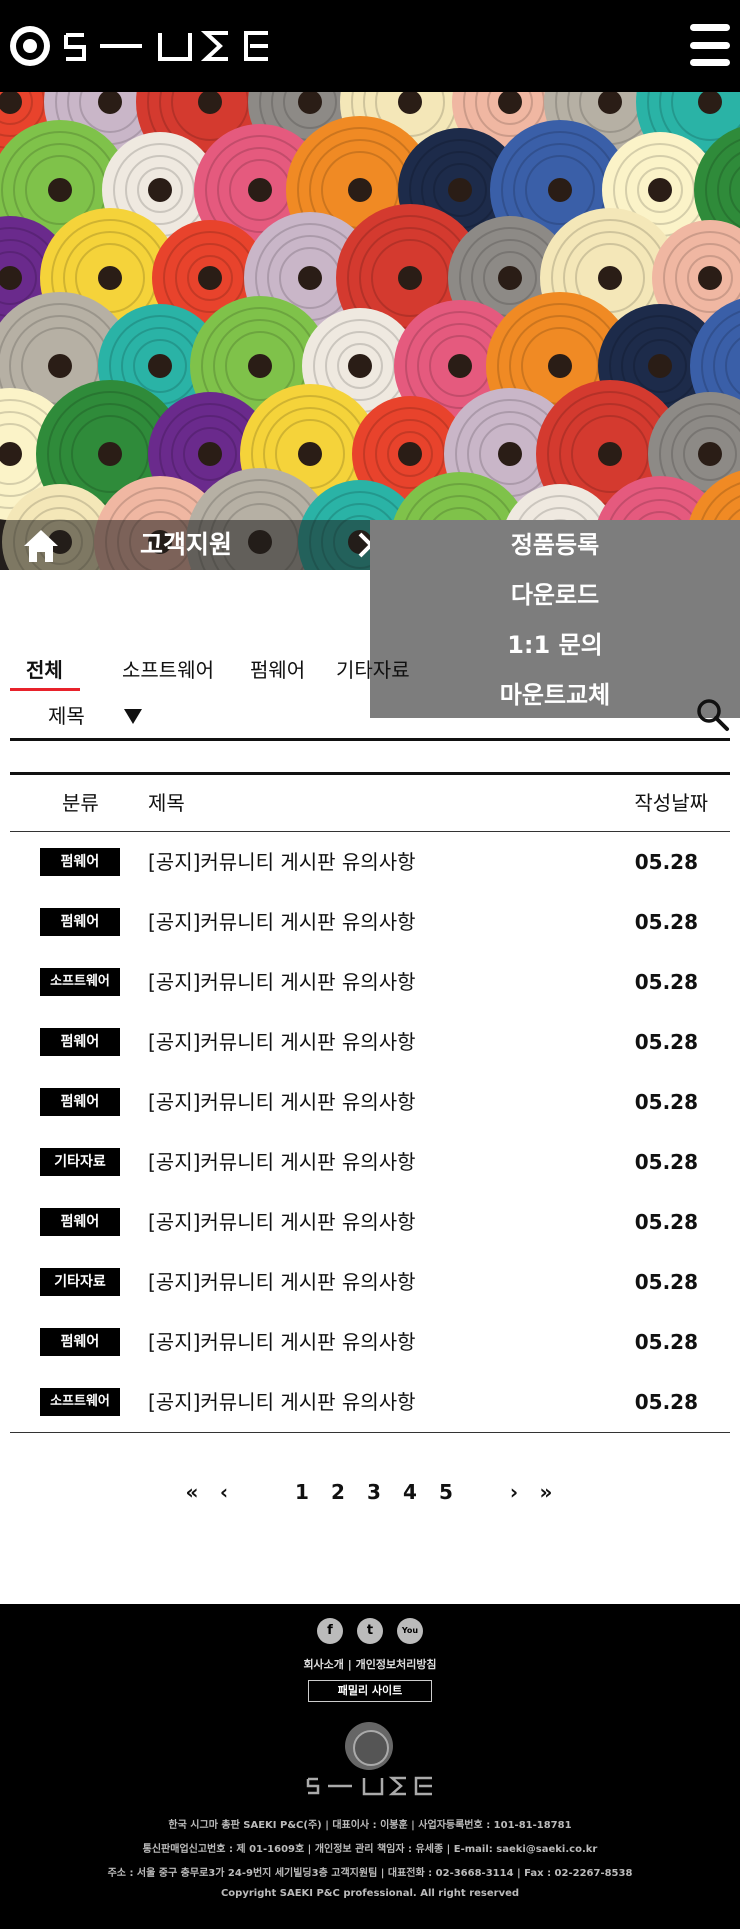 Image resolution: width=740 pixels, height=1929 pixels. I want to click on support-dropdown-list: 정품등록 다운로드 1:1 문의 마운트교체, so click(555, 620).